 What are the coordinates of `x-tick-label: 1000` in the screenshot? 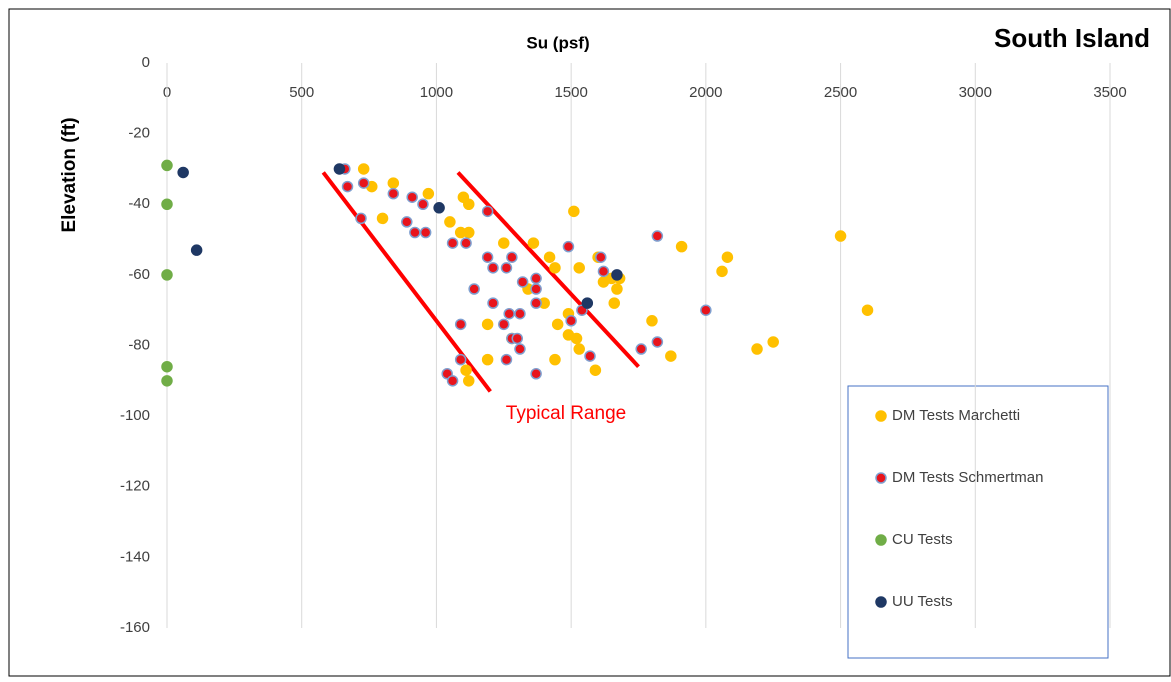 It's located at (436, 92).